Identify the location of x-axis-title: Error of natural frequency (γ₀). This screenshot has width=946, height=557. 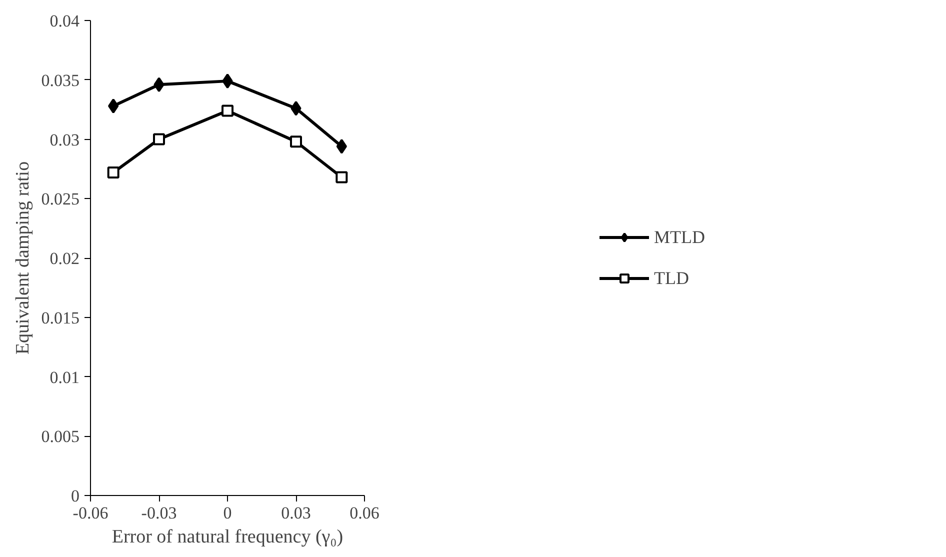
(228, 537).